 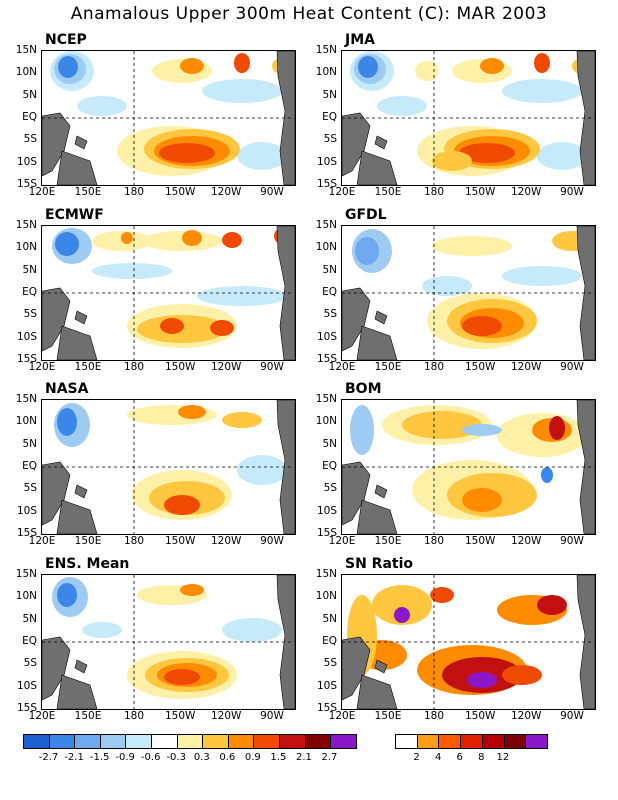 What do you see at coordinates (438, 757) in the screenshot?
I see `colorbar-tick-label: 4` at bounding box center [438, 757].